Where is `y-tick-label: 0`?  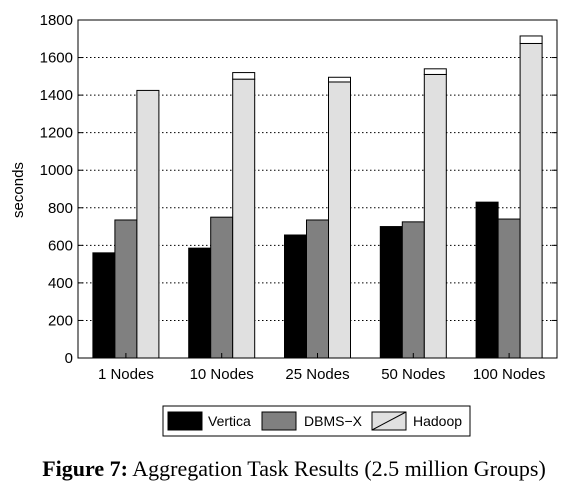
y-tick-label: 0 is located at coordinates (69, 358).